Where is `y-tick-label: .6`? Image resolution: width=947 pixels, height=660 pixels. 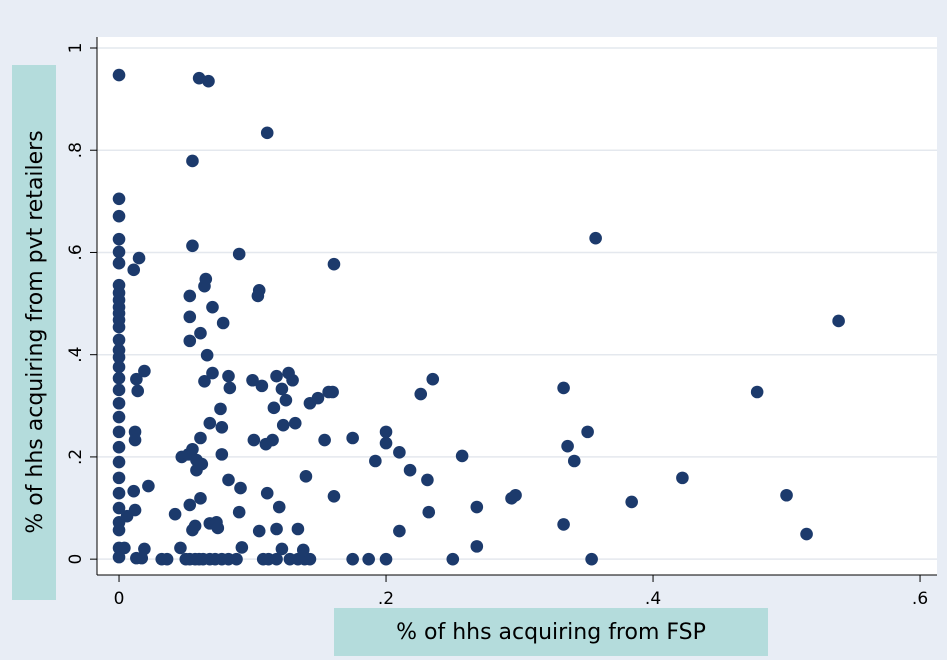
y-tick-label: .6 is located at coordinates (76, 252).